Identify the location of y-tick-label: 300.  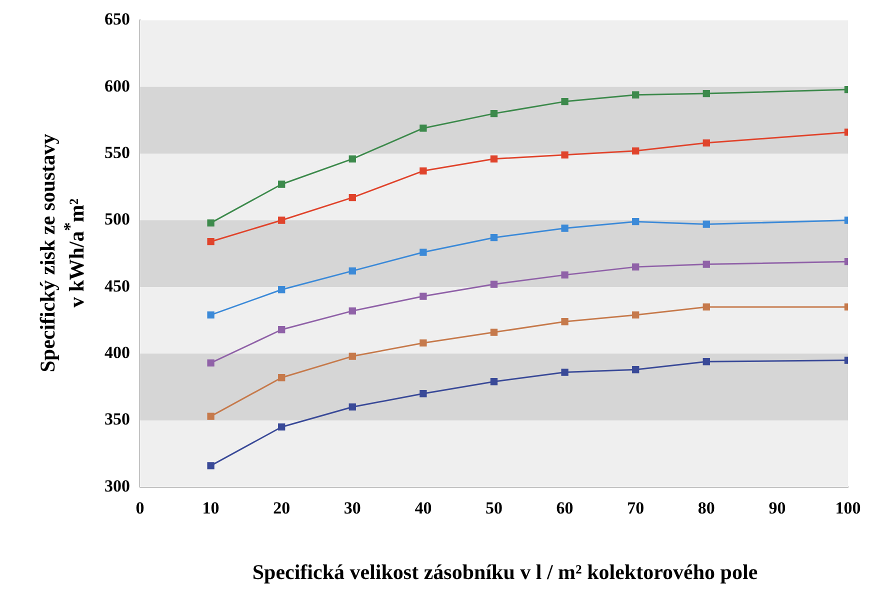
(117, 486).